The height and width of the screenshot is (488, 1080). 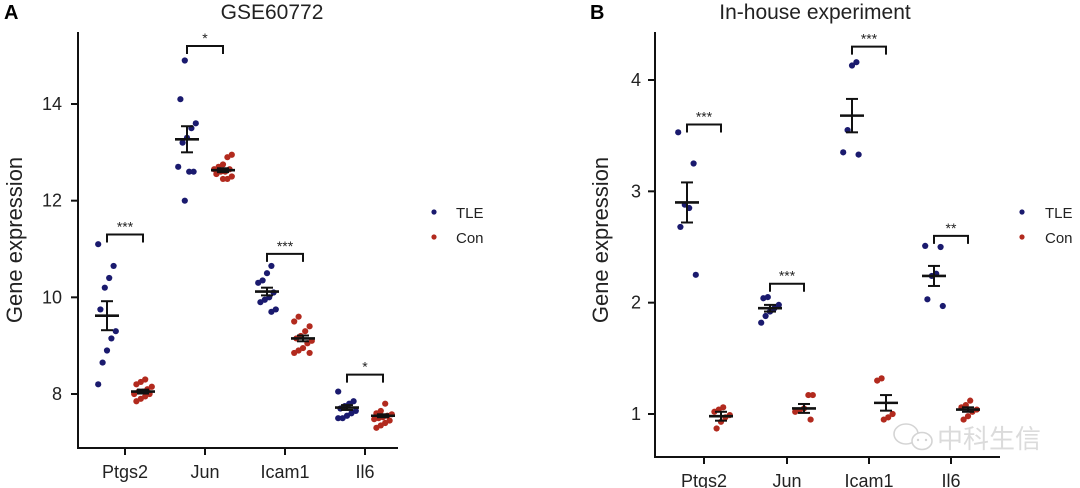 I want to click on chart-title: GSE60772, so click(x=272, y=12).